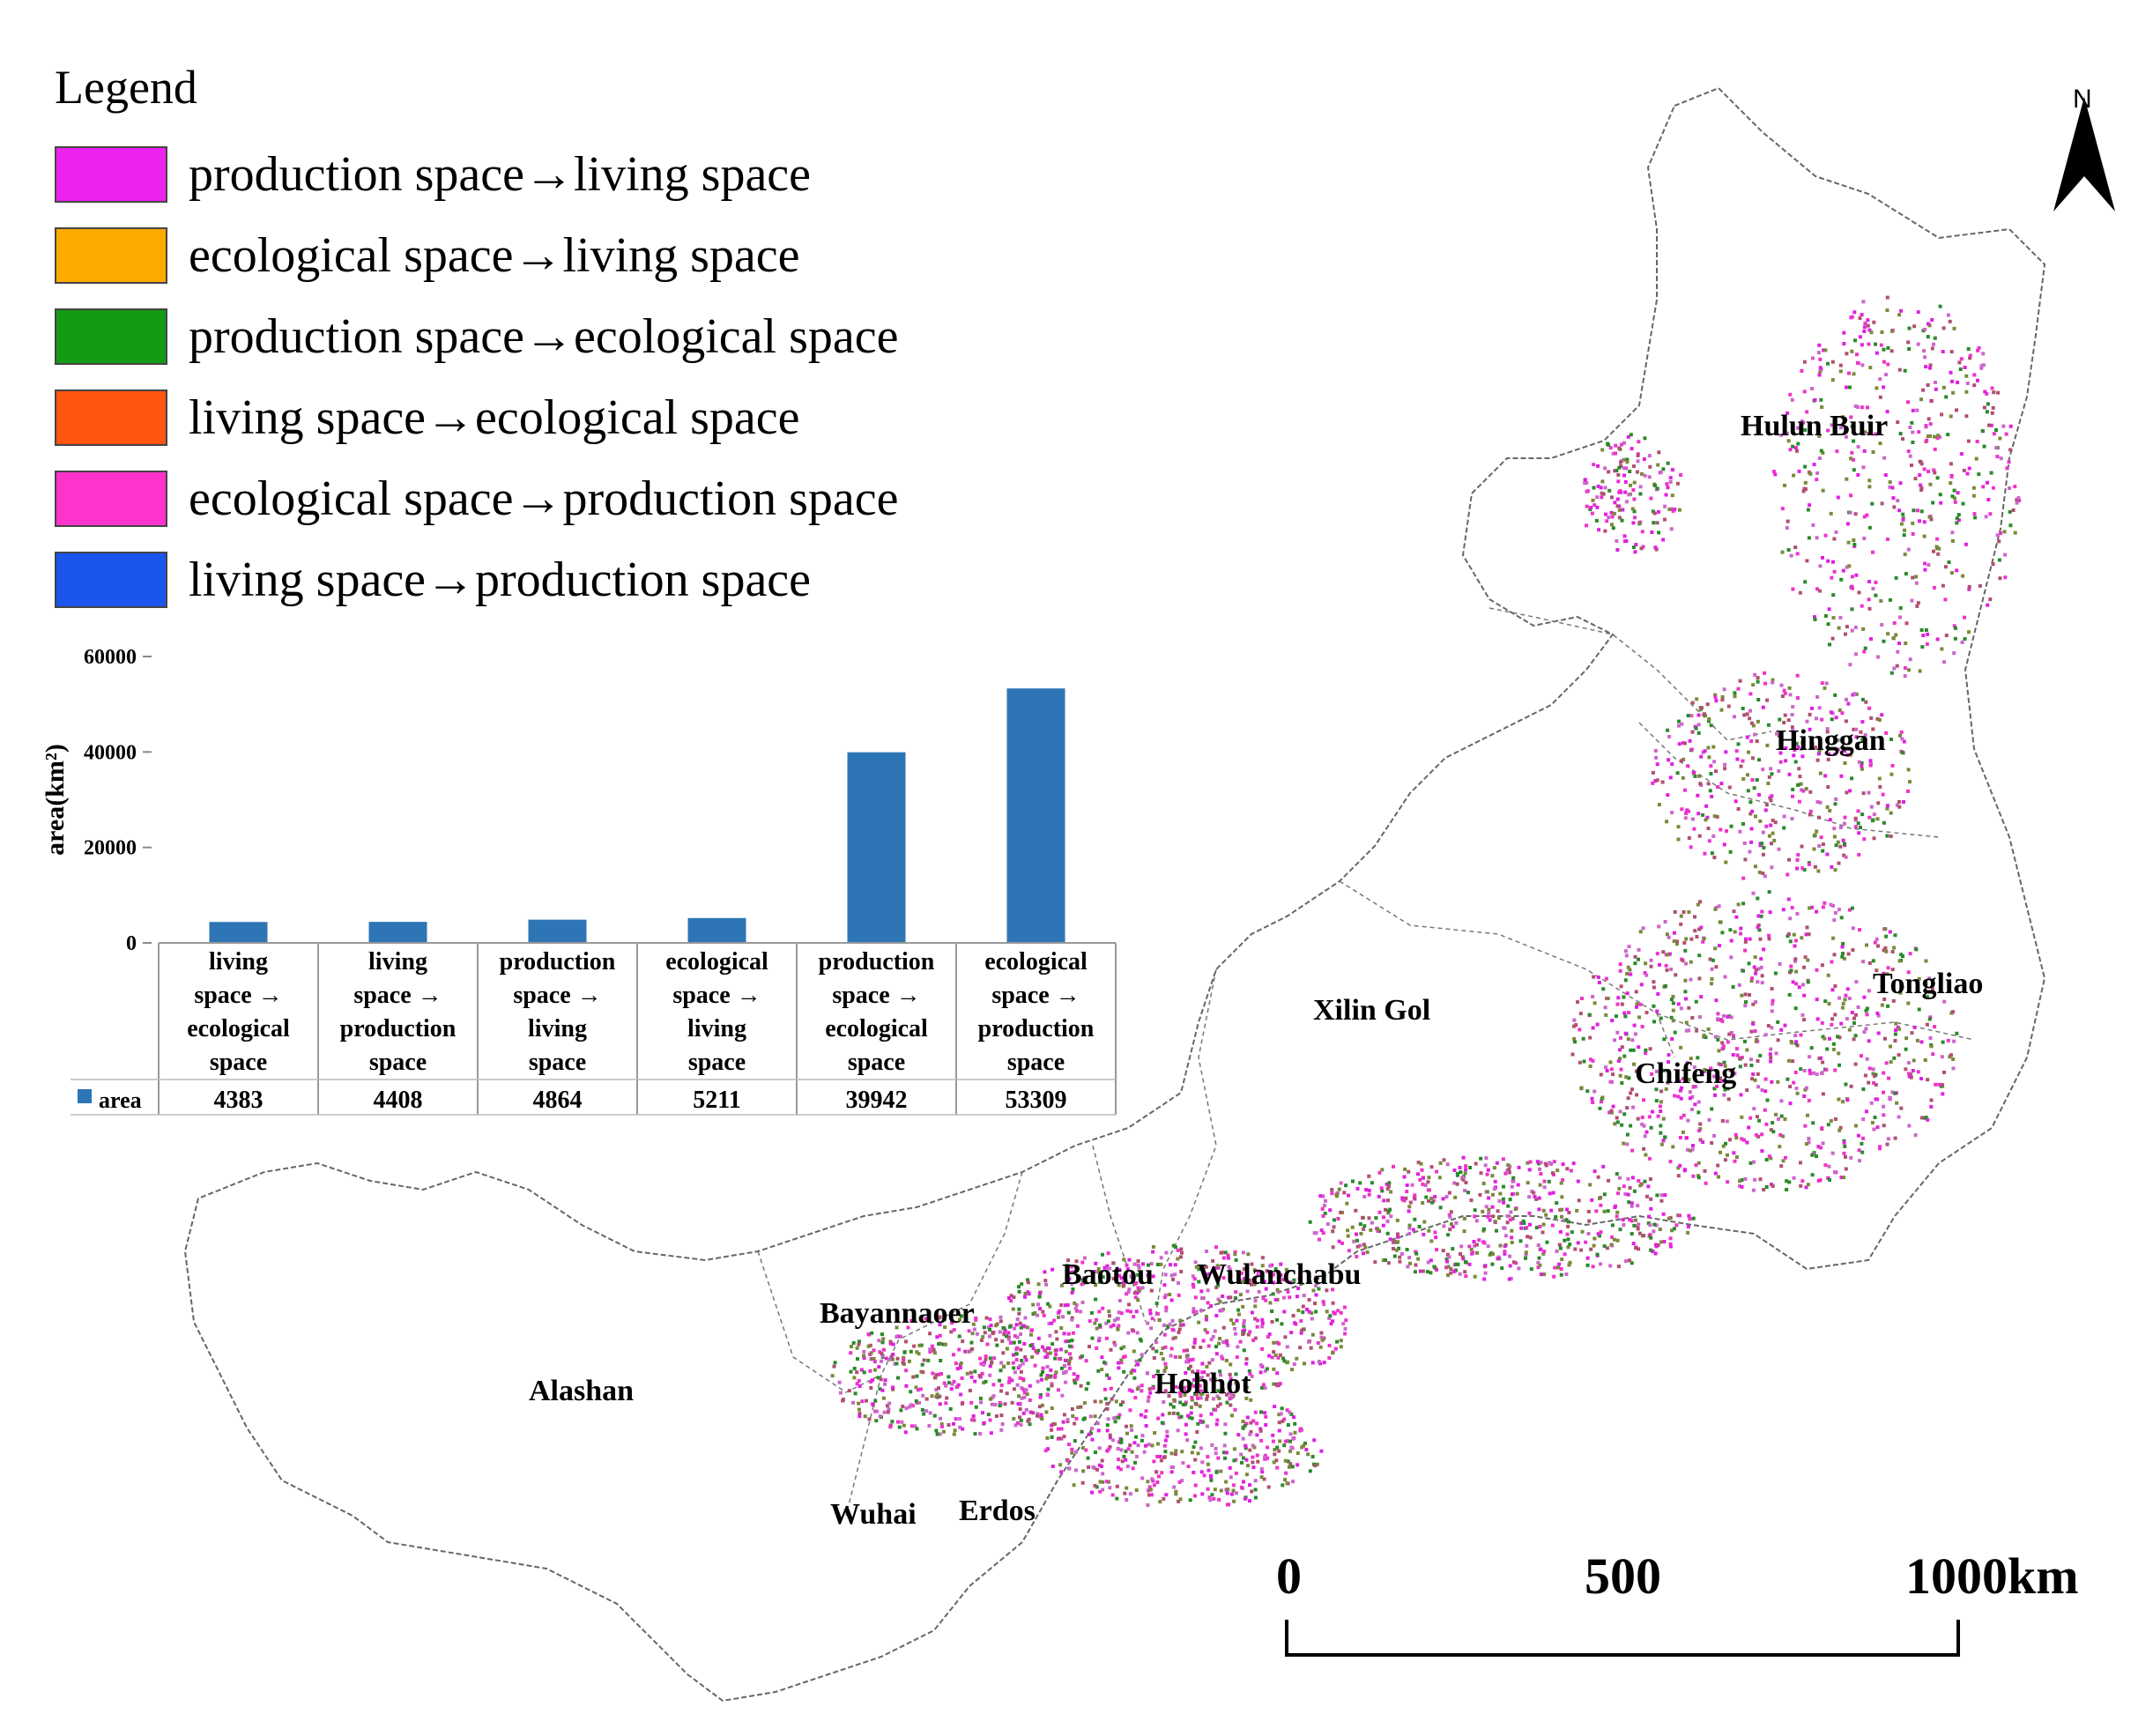  Describe the element at coordinates (131, 943) in the screenshot. I see `y-tick-label: 0` at that location.